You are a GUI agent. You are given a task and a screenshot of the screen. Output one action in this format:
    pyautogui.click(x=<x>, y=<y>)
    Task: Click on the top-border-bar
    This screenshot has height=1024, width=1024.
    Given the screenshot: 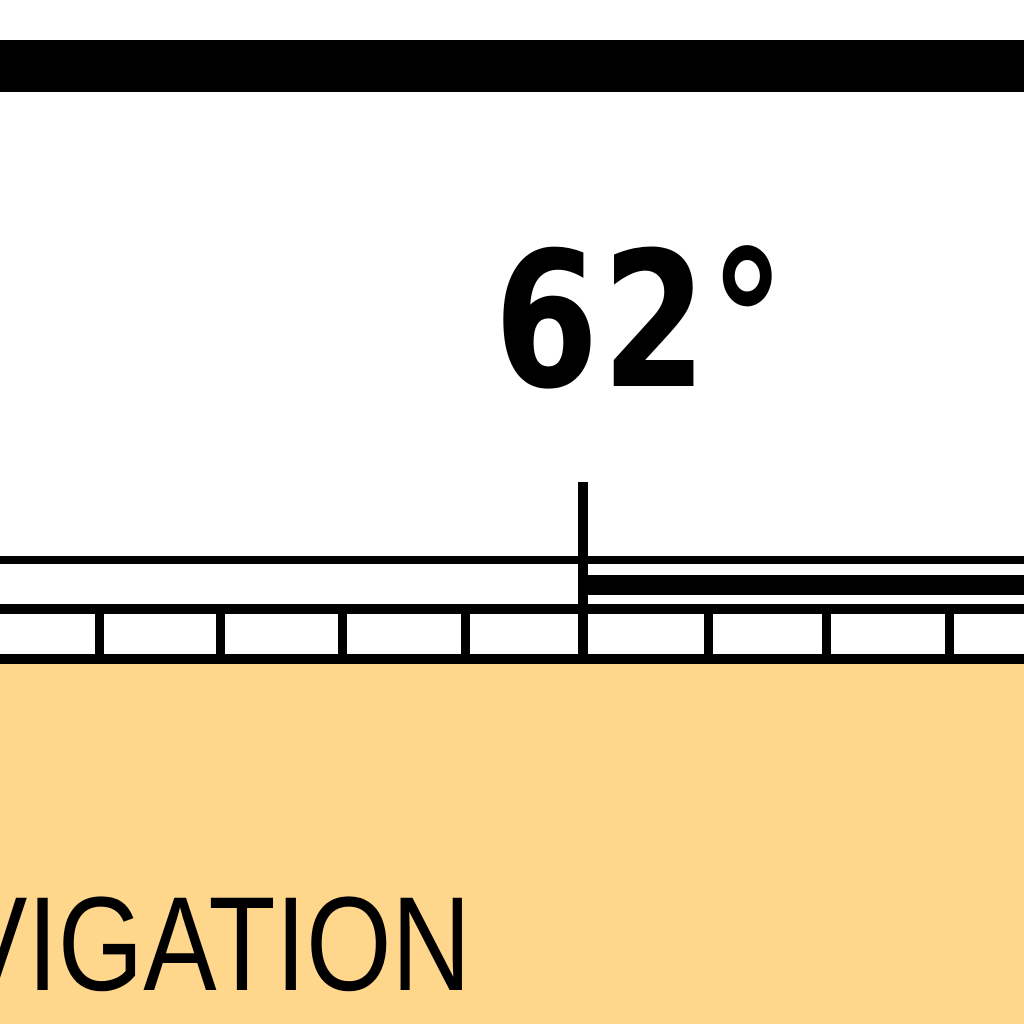 What is the action you would take?
    pyautogui.click(x=512, y=66)
    